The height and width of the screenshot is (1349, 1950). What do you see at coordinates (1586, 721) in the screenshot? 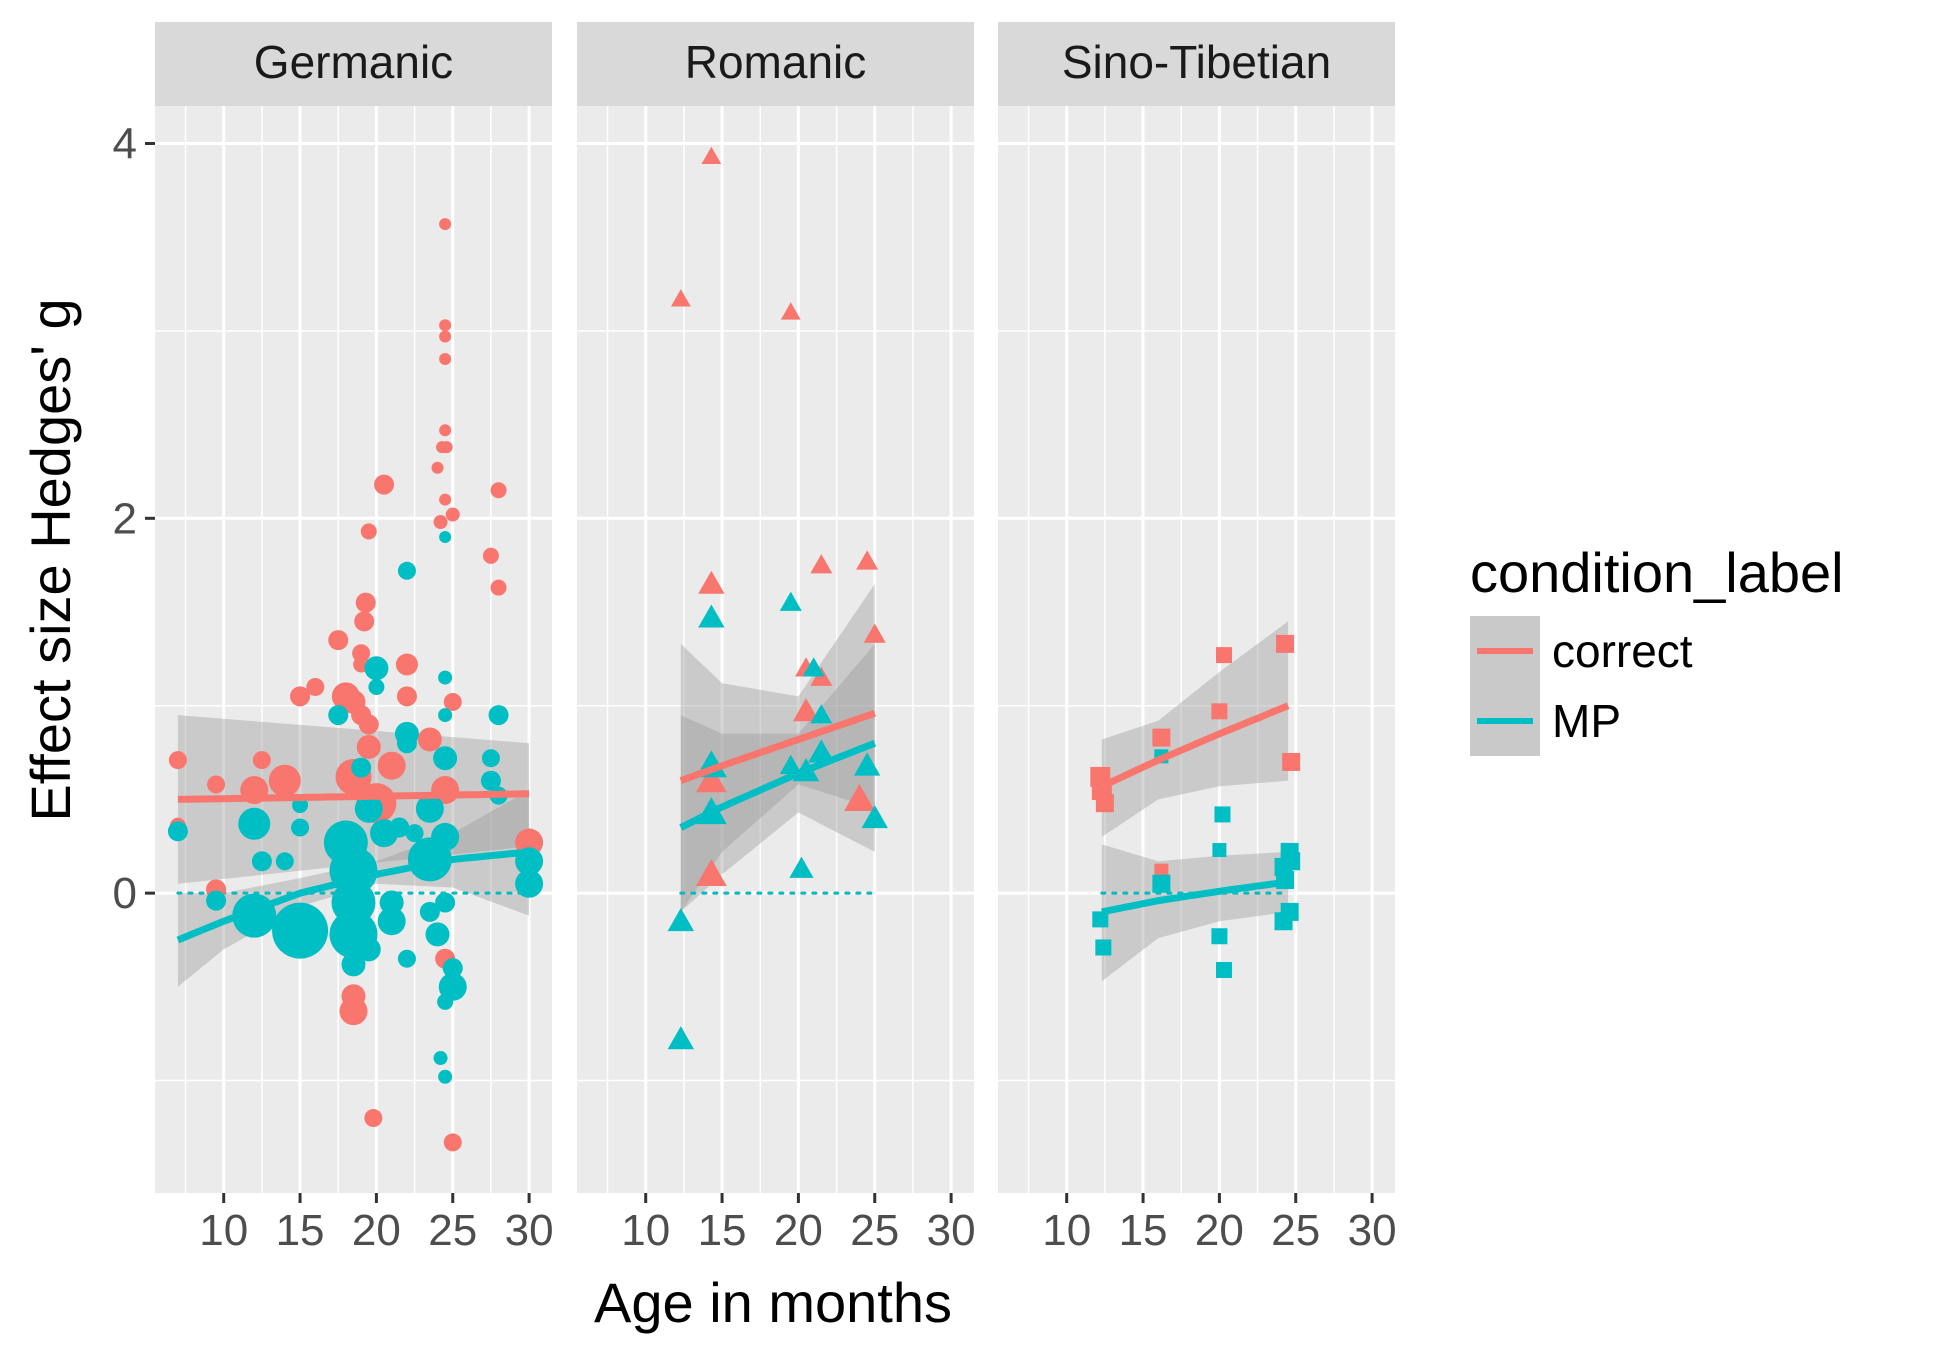
I see `legend-label-mp: MP` at bounding box center [1586, 721].